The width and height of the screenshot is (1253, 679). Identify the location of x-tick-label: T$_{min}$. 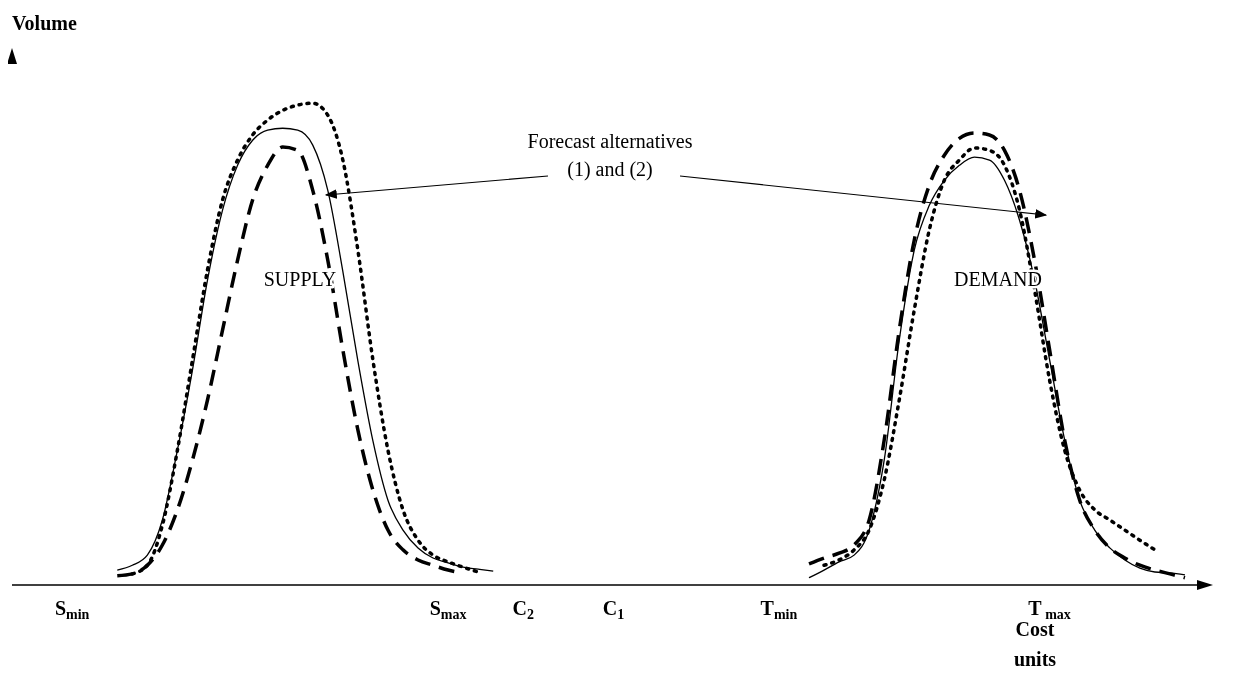
(779, 610).